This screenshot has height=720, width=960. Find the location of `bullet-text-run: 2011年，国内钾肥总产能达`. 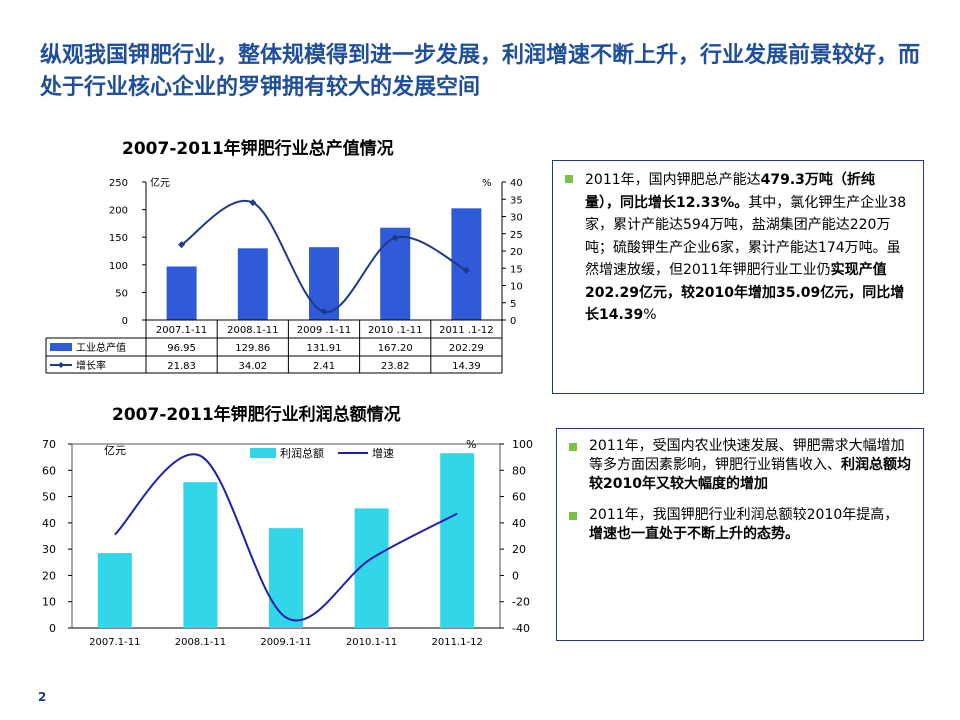

bullet-text-run: 2011年，国内钾肥总产能达 is located at coordinates (673, 180).